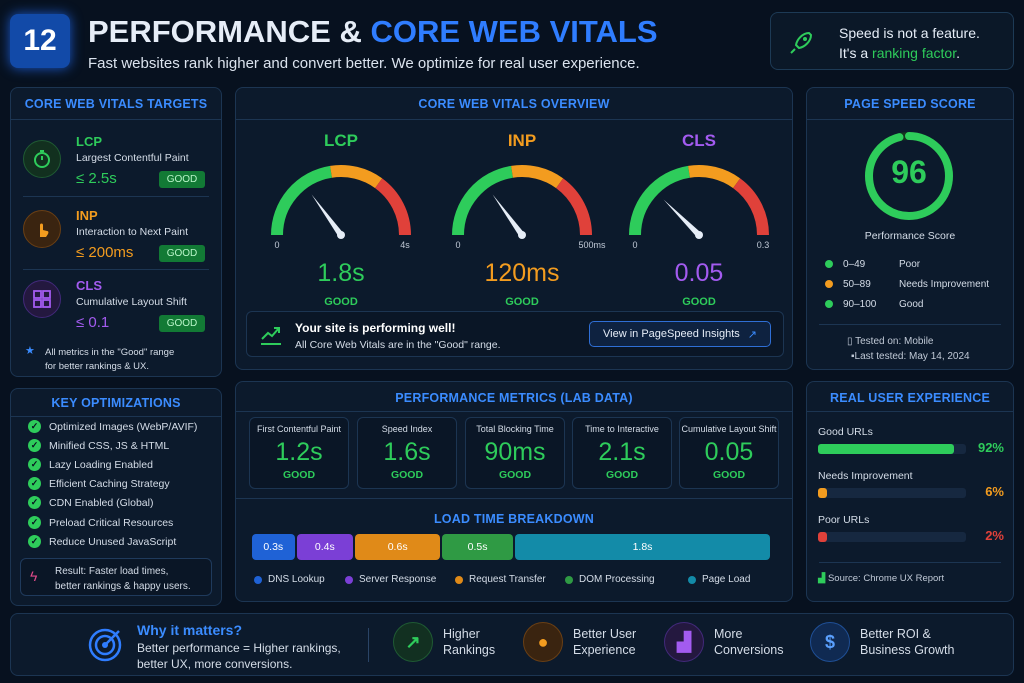 This screenshot has height=683, width=1024. Describe the element at coordinates (892, 537) in the screenshot. I see `rux-bar-track` at that location.